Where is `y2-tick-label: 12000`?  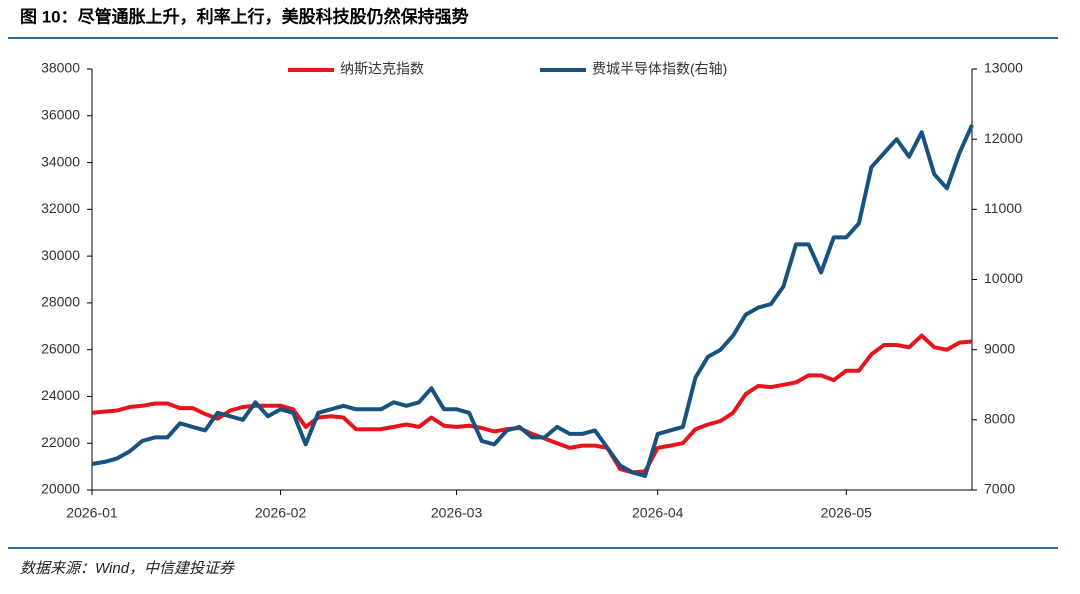 y2-tick-label: 12000 is located at coordinates (1003, 138).